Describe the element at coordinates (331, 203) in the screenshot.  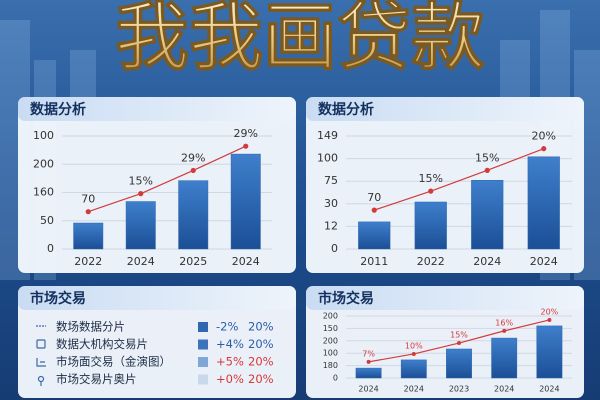
I see `y-tick-label: 30` at that location.